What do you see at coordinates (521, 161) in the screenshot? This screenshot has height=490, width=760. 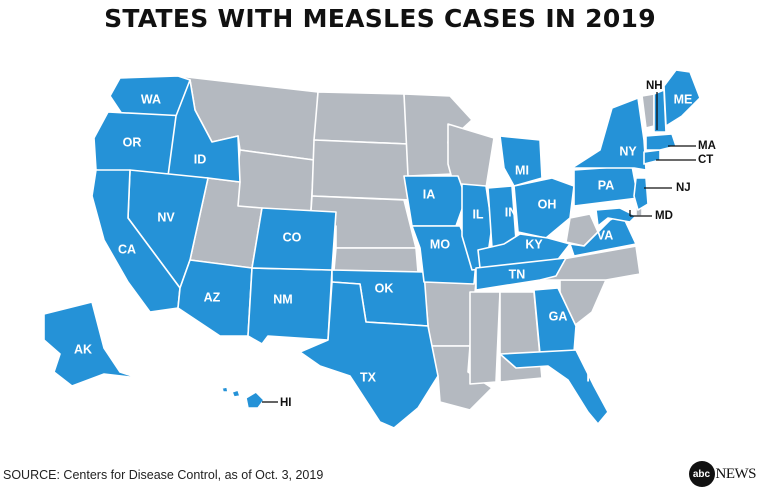 I see `state-mi` at bounding box center [521, 161].